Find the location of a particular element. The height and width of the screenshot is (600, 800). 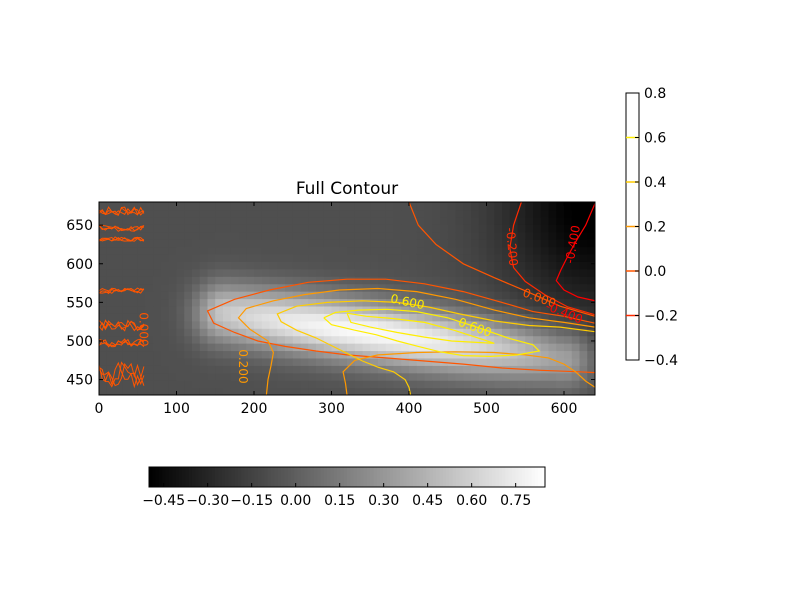

x-tick-label: 400 is located at coordinates (409, 409).